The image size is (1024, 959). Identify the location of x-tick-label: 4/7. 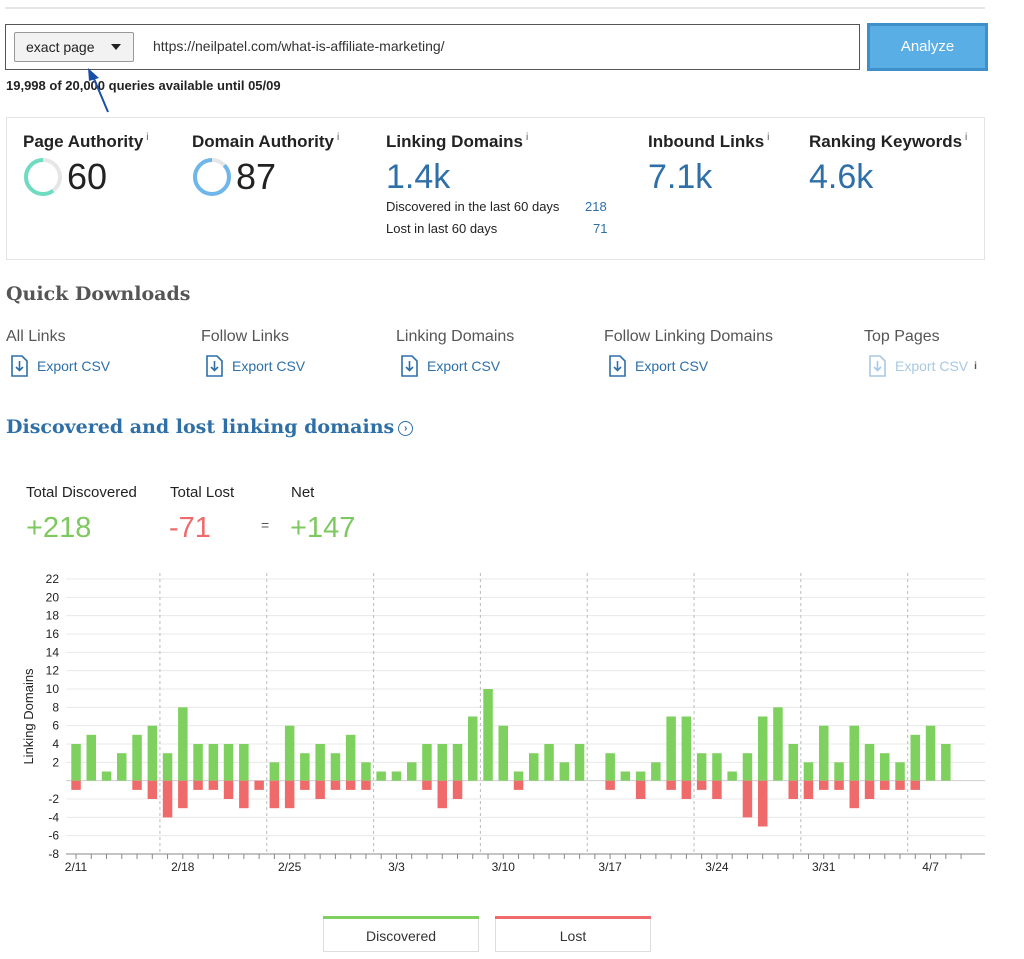
(930, 867).